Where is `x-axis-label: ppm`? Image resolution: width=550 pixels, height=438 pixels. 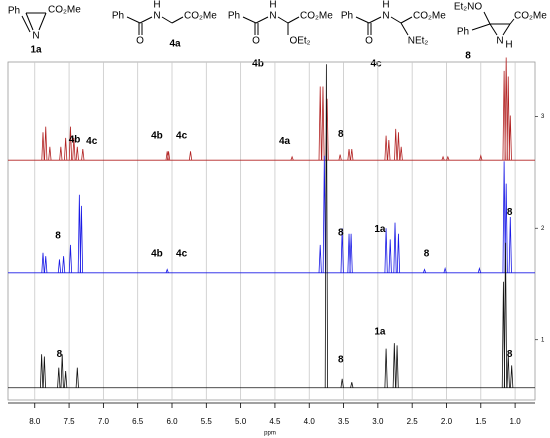
x-axis-label: ppm is located at coordinates (270, 434).